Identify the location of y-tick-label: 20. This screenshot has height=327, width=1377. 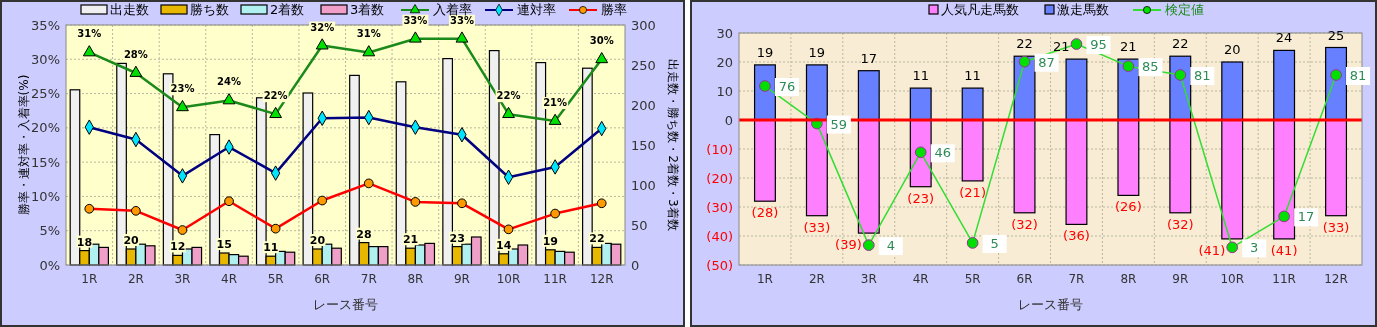
(724, 62).